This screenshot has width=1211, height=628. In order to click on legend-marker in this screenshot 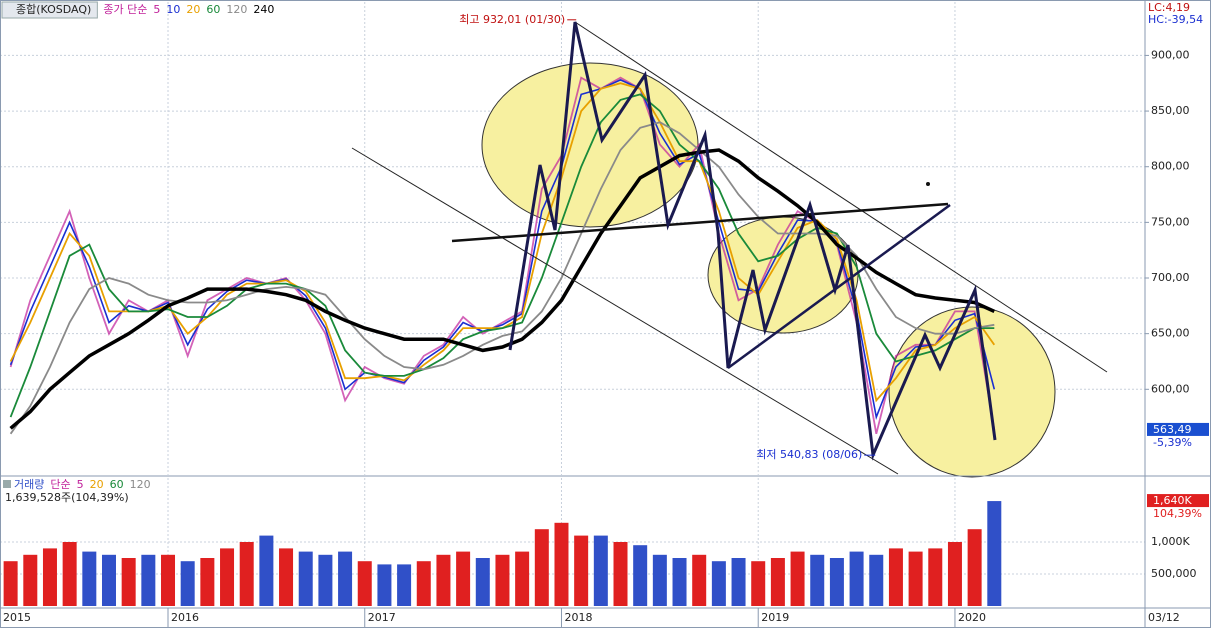, I will do `click(7, 484)`.